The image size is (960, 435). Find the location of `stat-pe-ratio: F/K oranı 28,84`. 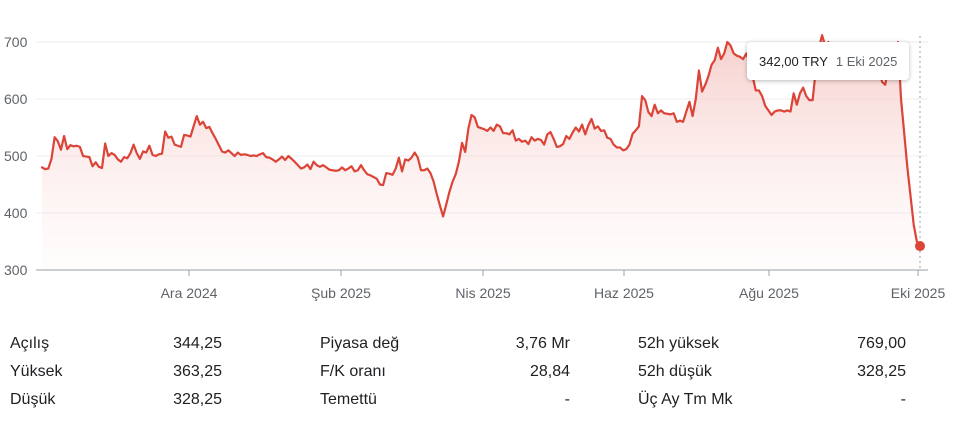

stat-pe-ratio: F/K oranı 28,84 is located at coordinates (479, 372).